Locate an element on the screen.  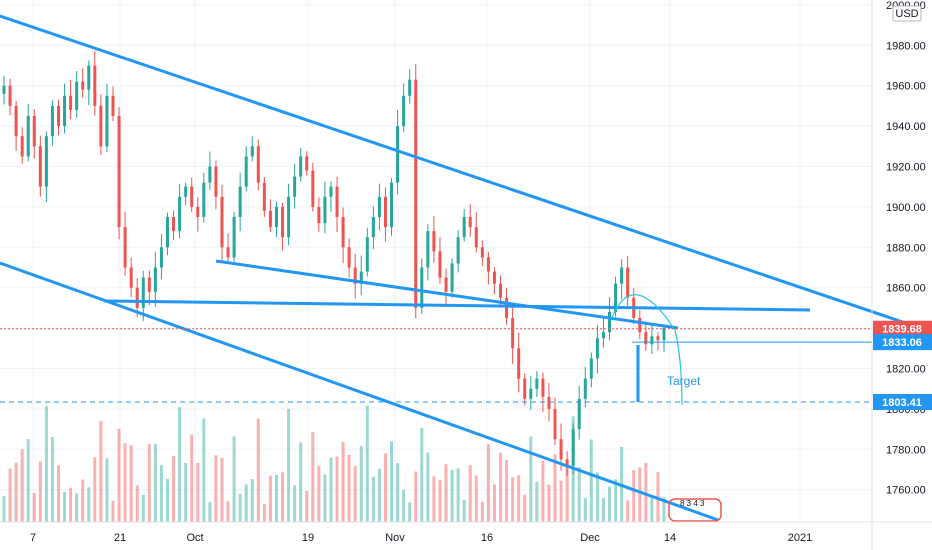
price-tick-label: 1760.00 is located at coordinates (906, 491).